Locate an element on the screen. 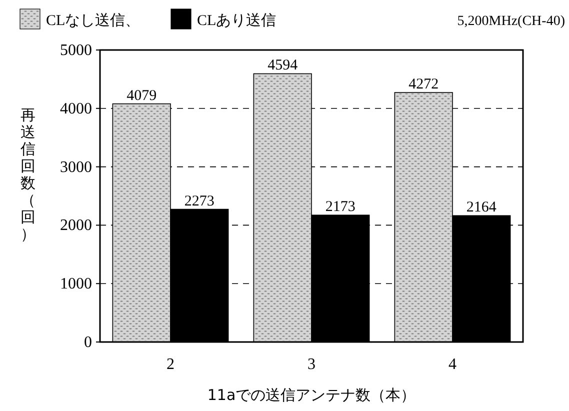 The image size is (569, 411). x-tick-label: 2 is located at coordinates (170, 364).